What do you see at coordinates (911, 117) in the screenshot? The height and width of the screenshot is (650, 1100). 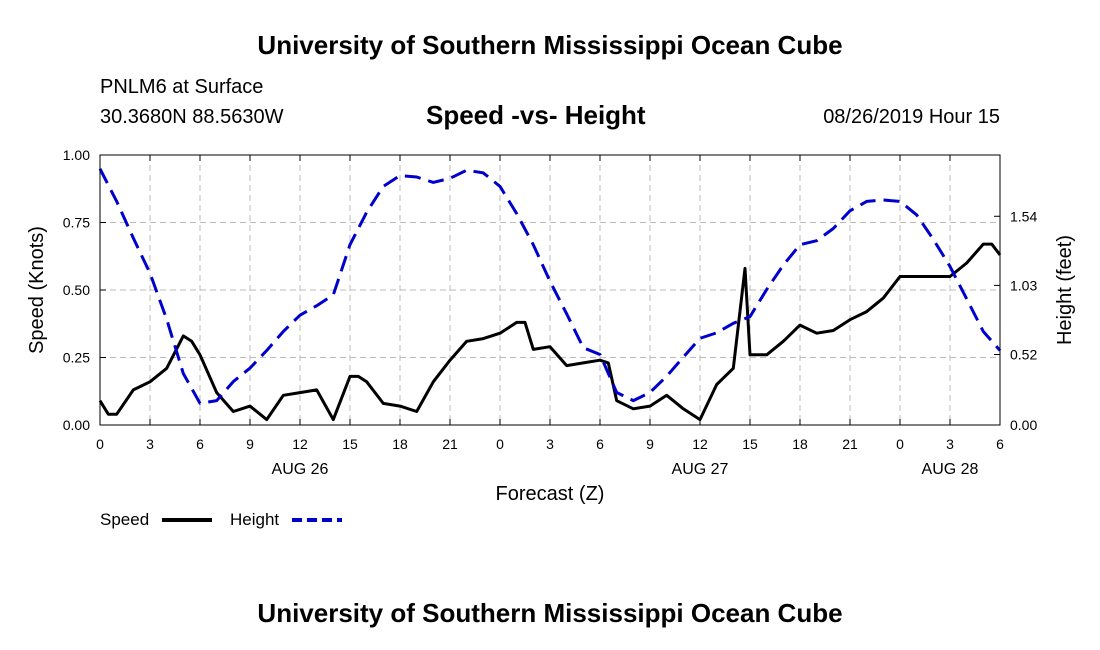 I see `forecast-datetime: 08/26/2019 Hour 15` at bounding box center [911, 117].